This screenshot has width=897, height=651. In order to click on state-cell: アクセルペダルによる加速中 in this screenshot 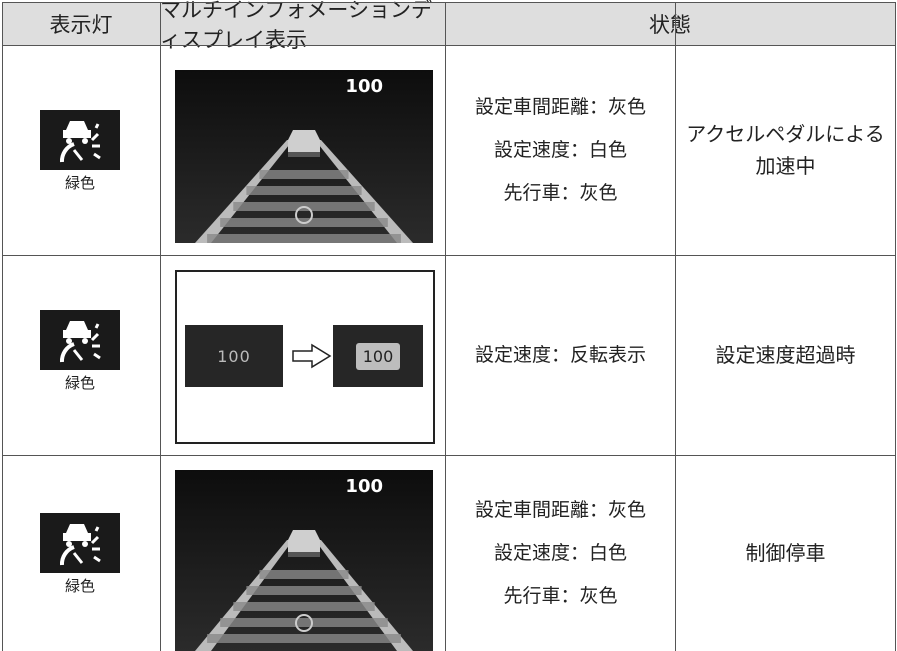, I will do `click(785, 150)`.